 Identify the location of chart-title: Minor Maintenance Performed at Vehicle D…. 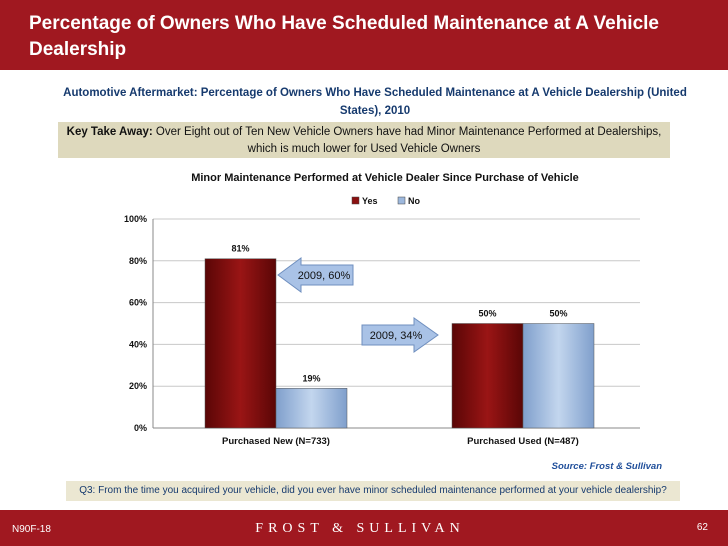
(385, 178).